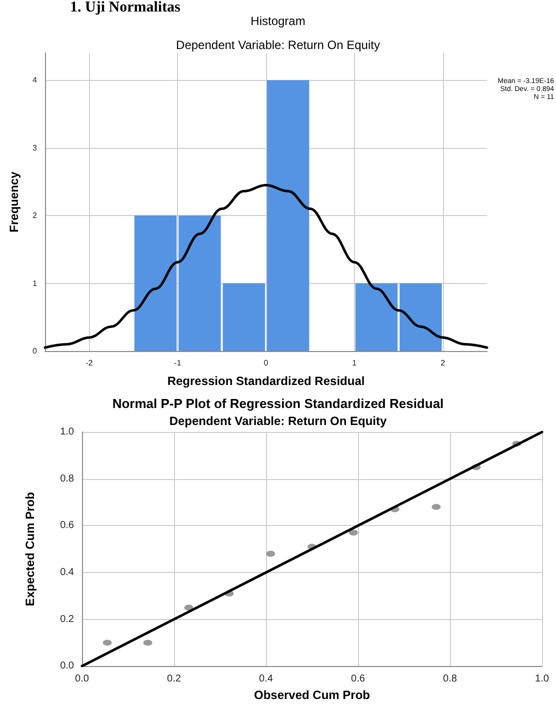 The width and height of the screenshot is (556, 706). Describe the element at coordinates (67, 432) in the screenshot. I see `y-tick-label: 1.0` at that location.